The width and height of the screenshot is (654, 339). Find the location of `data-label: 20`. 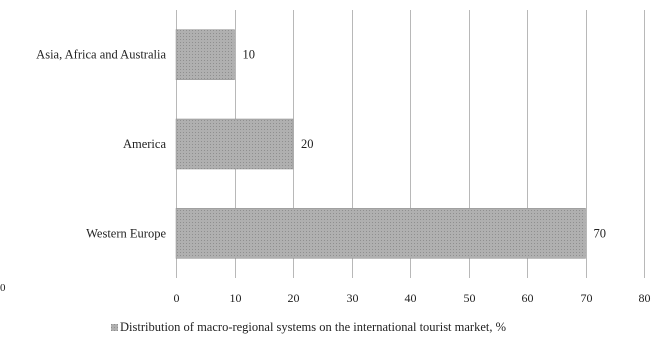

data-label: 20 is located at coordinates (307, 144).